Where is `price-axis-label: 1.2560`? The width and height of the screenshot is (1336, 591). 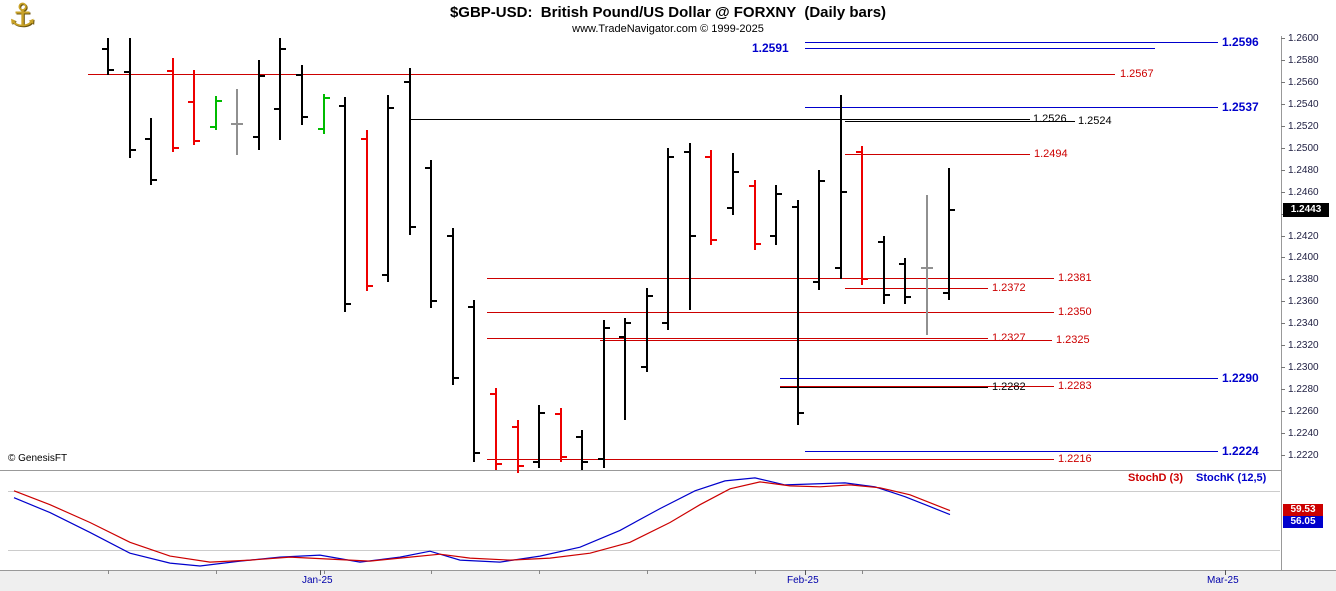
price-axis-label: 1.2560 is located at coordinates (1303, 82).